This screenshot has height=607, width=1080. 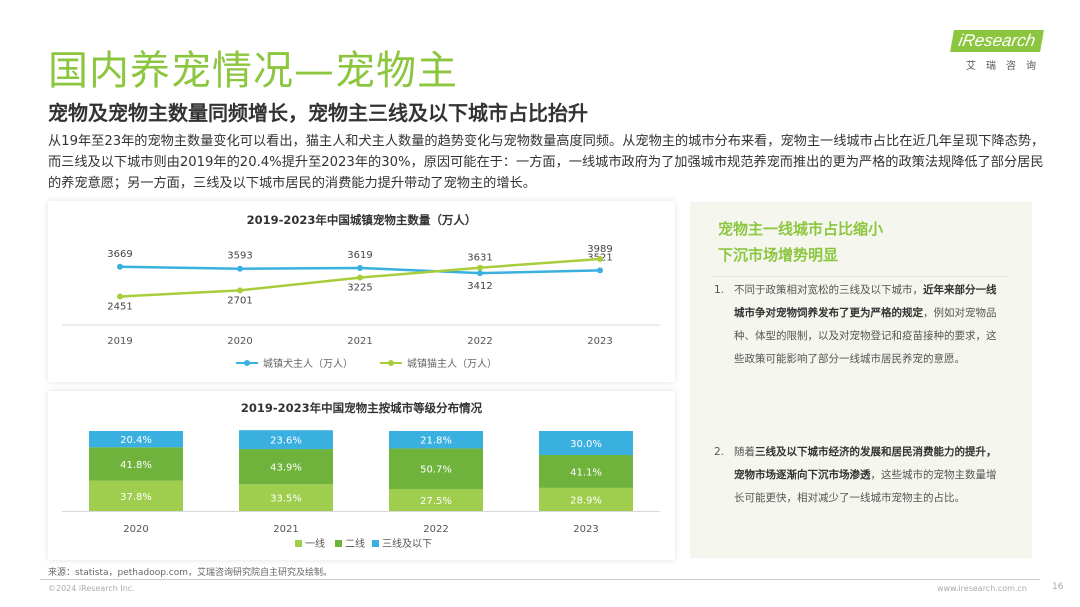 I want to click on footer-divider, so click(x=540, y=579).